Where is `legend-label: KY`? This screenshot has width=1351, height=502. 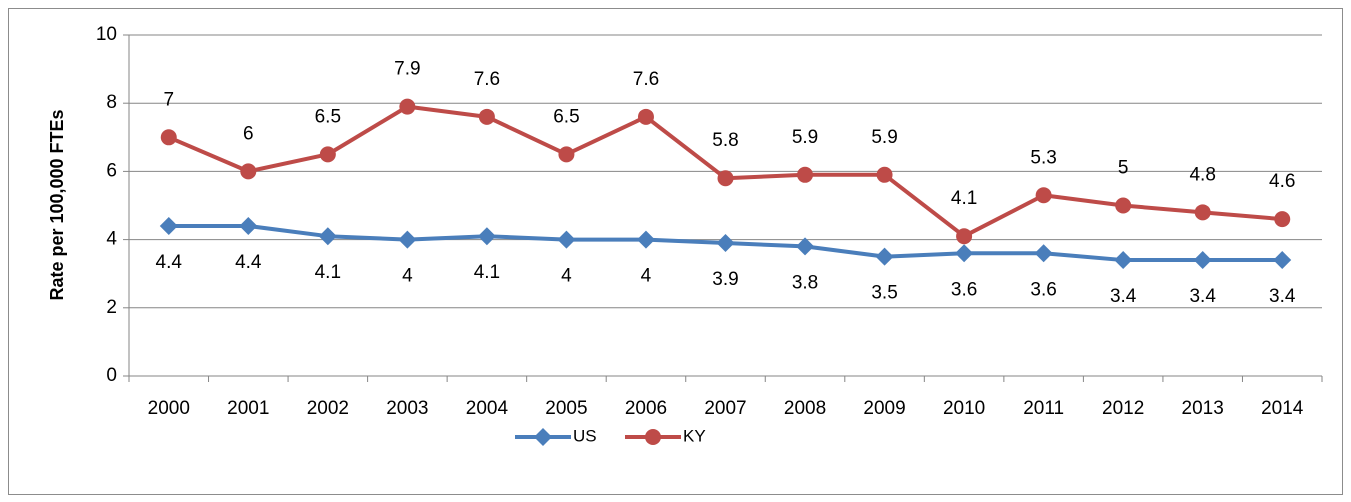 legend-label: KY is located at coordinates (694, 435).